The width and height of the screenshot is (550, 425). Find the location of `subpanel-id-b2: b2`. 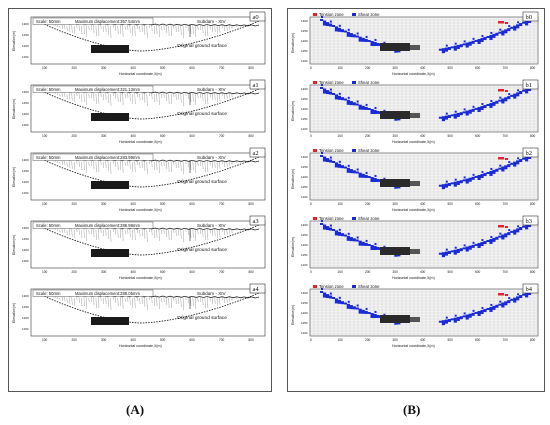

subpanel-id-b2: b2 is located at coordinates (529, 153).